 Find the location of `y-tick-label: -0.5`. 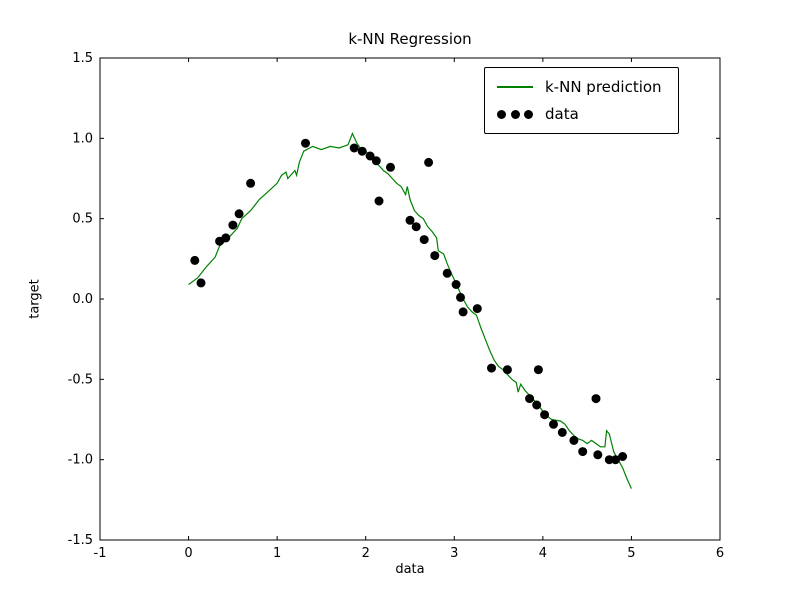

y-tick-label: -0.5 is located at coordinates (80, 379).